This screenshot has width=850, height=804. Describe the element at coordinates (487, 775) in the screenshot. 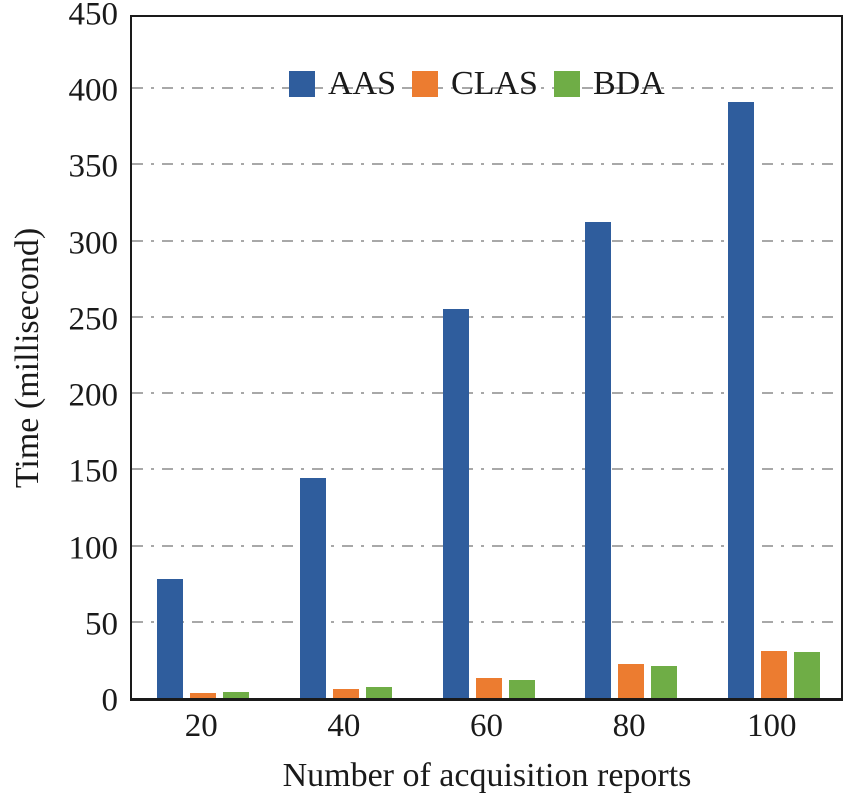

I see `x-axis-title: Number of acquisition reports` at that location.